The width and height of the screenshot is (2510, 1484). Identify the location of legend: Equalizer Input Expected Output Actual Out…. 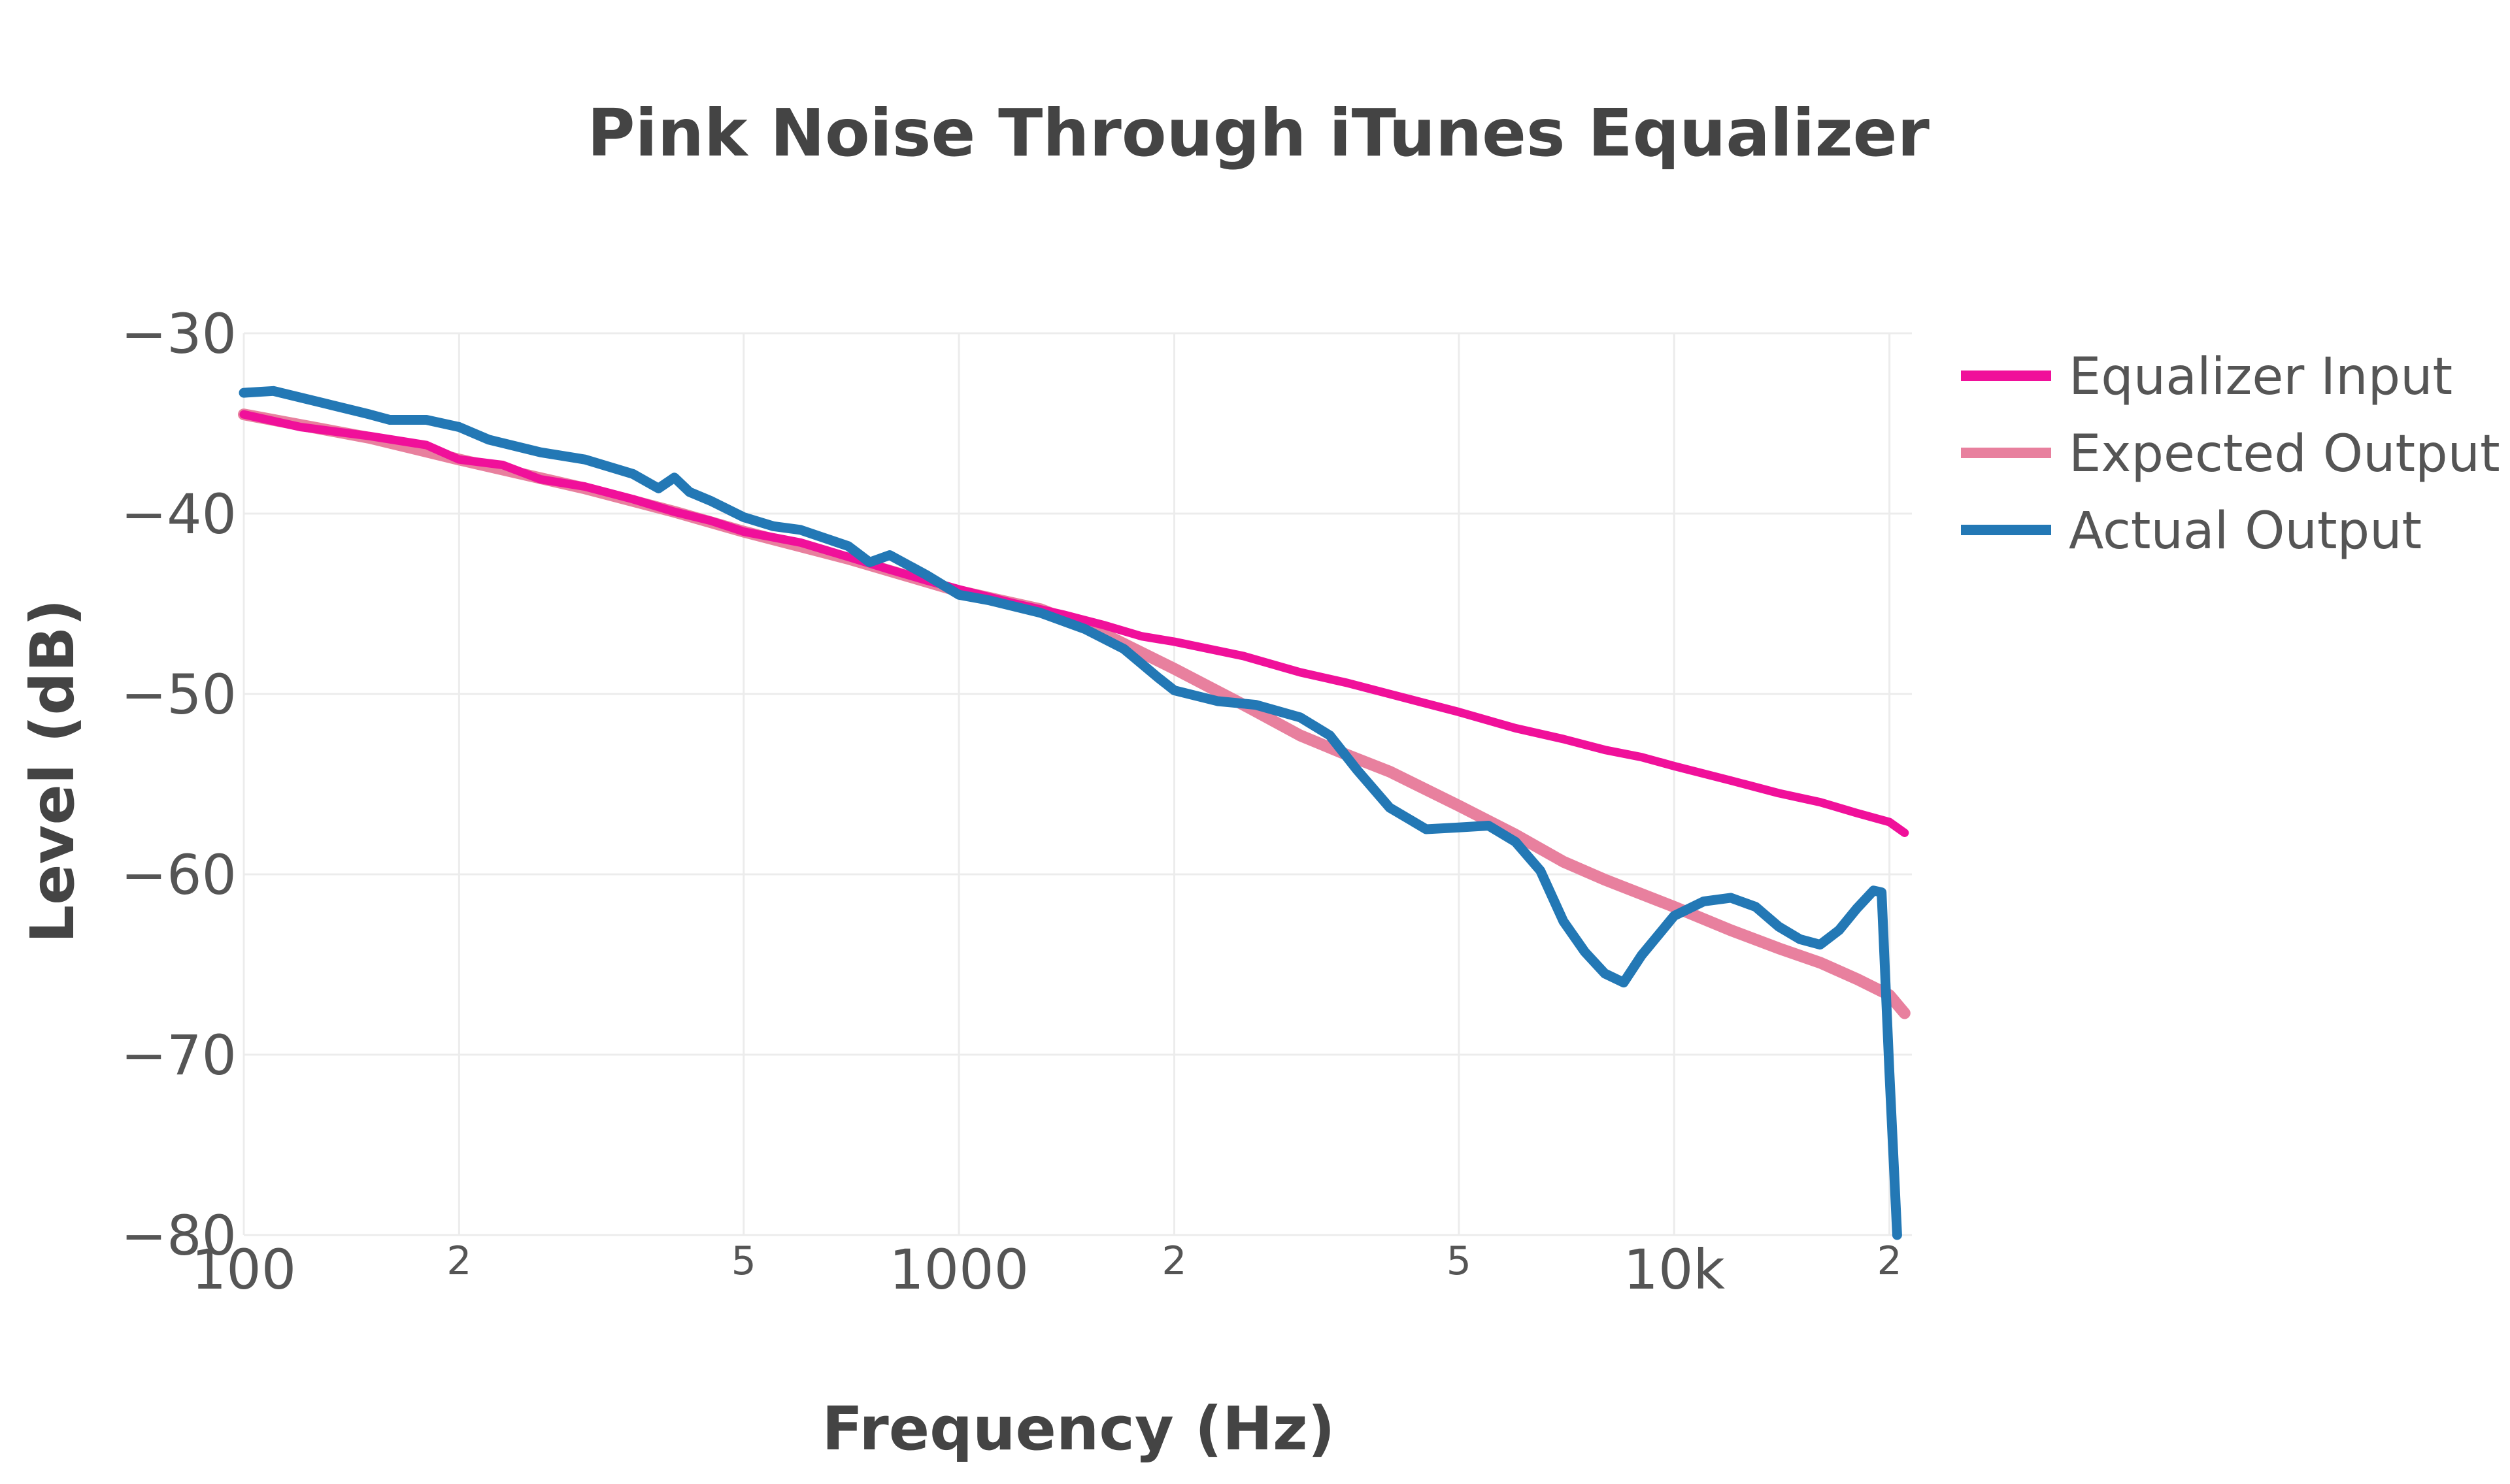
(2230, 454).